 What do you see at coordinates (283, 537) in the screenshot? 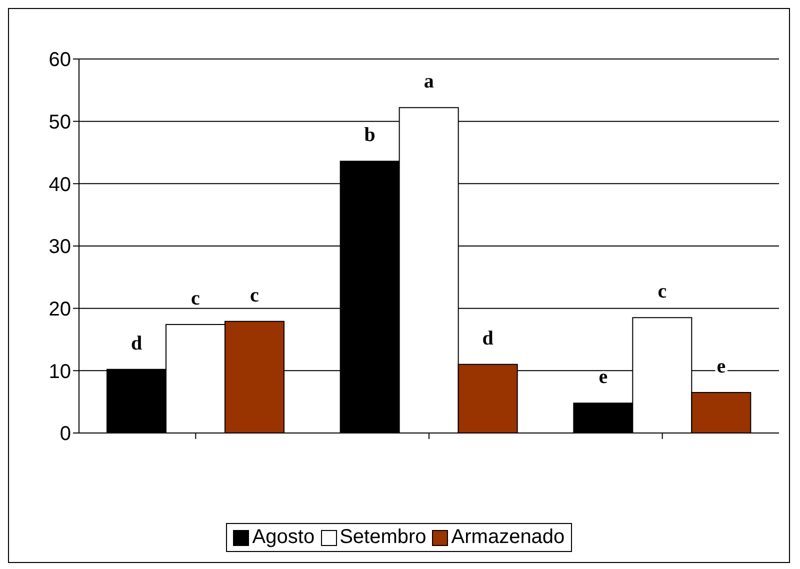
I see `legend-label: Agosto` at bounding box center [283, 537].